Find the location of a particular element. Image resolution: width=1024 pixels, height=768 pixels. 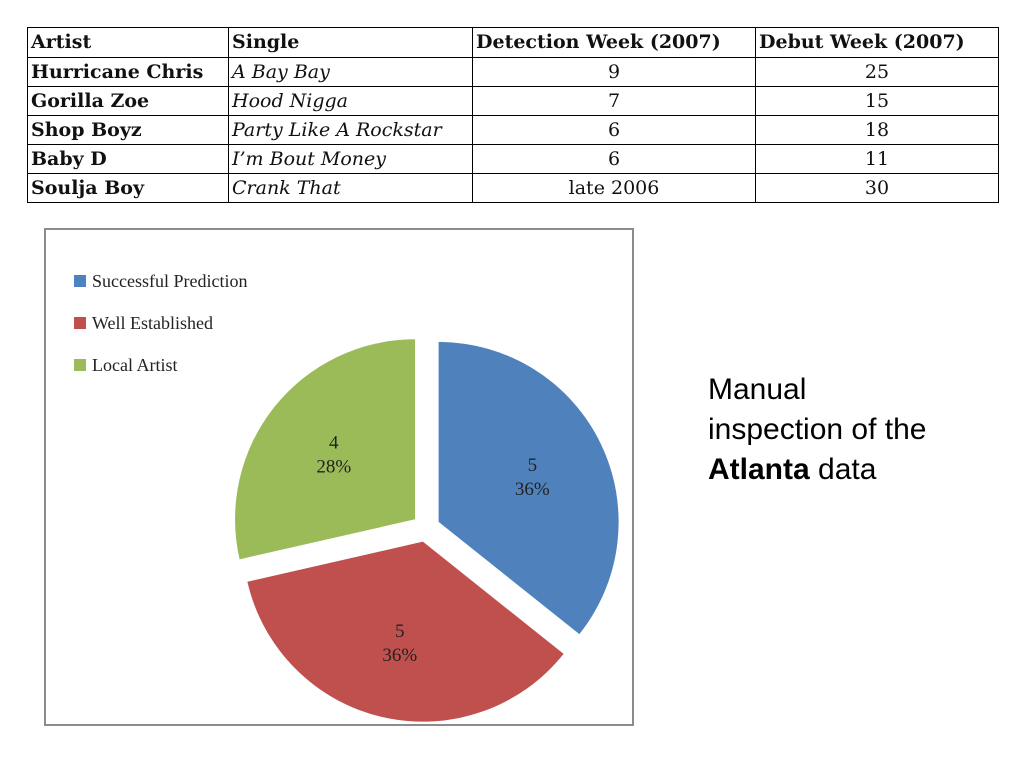

caption-line-2: inspection of the is located at coordinates (817, 429).